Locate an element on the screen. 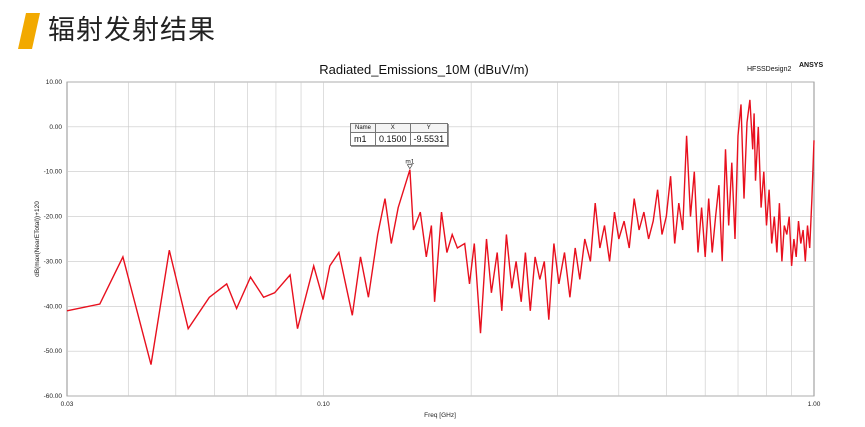  marker-name: m1 is located at coordinates (363, 139).